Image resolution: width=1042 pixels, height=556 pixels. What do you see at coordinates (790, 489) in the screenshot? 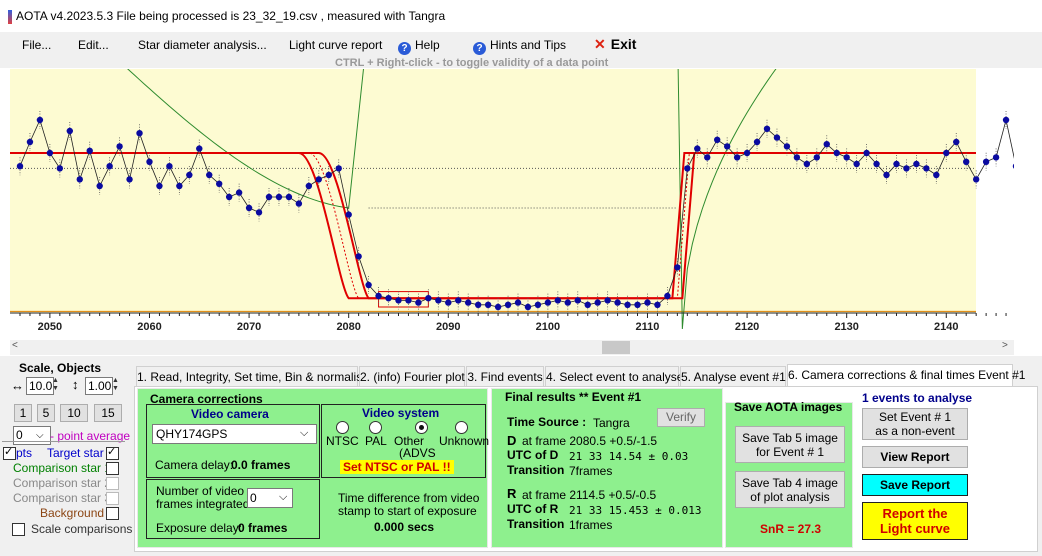
I see `save-tab4-image-button: Save Tab 4 image of plot analysis` at bounding box center [790, 489].